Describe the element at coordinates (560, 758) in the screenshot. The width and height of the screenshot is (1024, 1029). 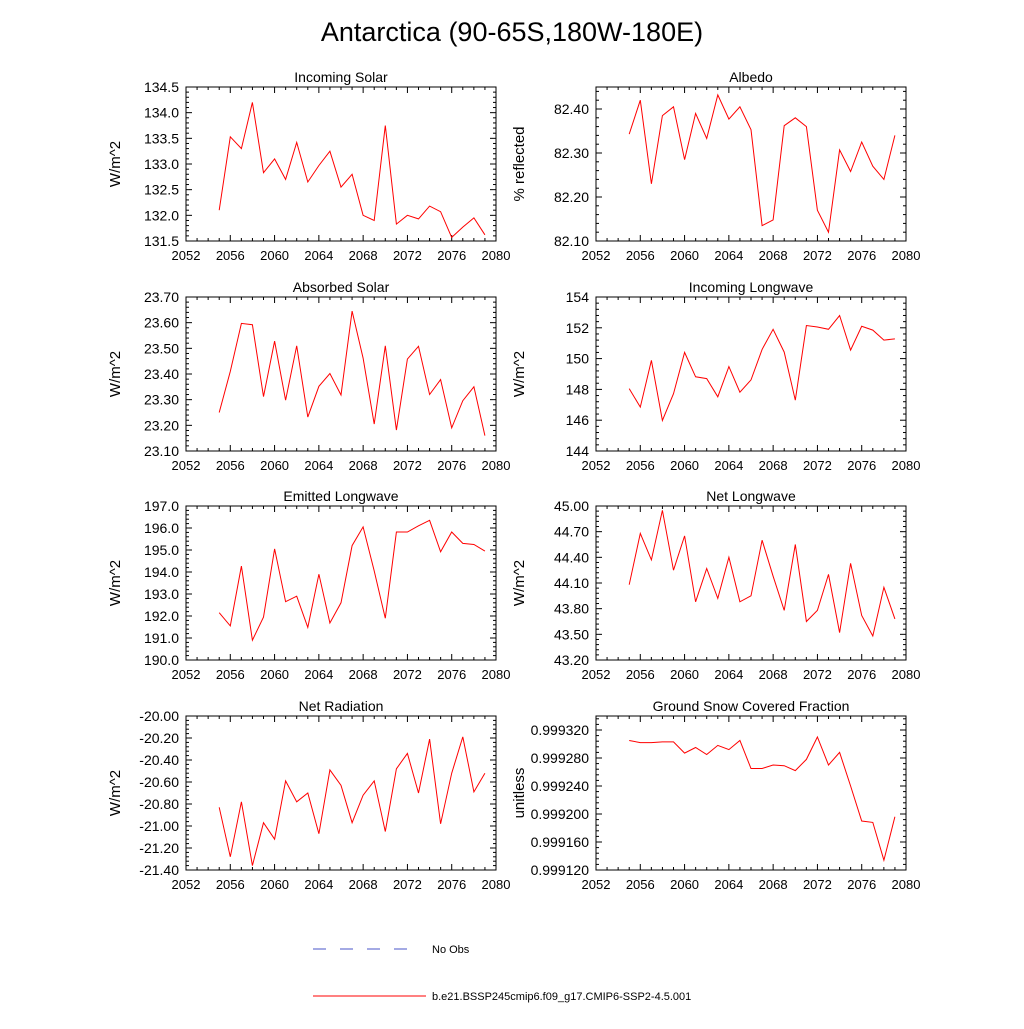
I see `y-tick-label: 0.999280` at that location.